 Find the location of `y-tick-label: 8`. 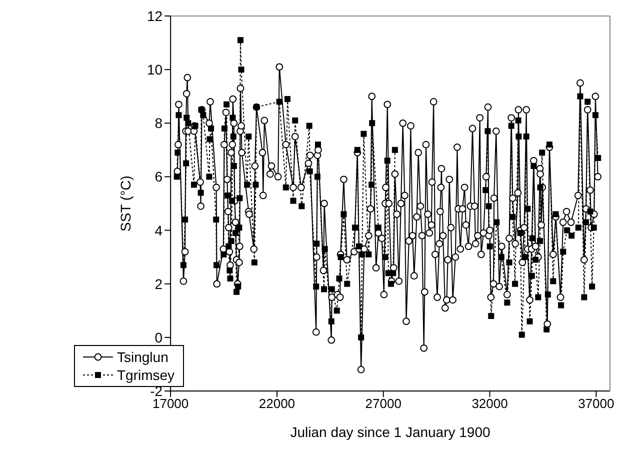

y-tick-label: 8 is located at coordinates (158, 123).